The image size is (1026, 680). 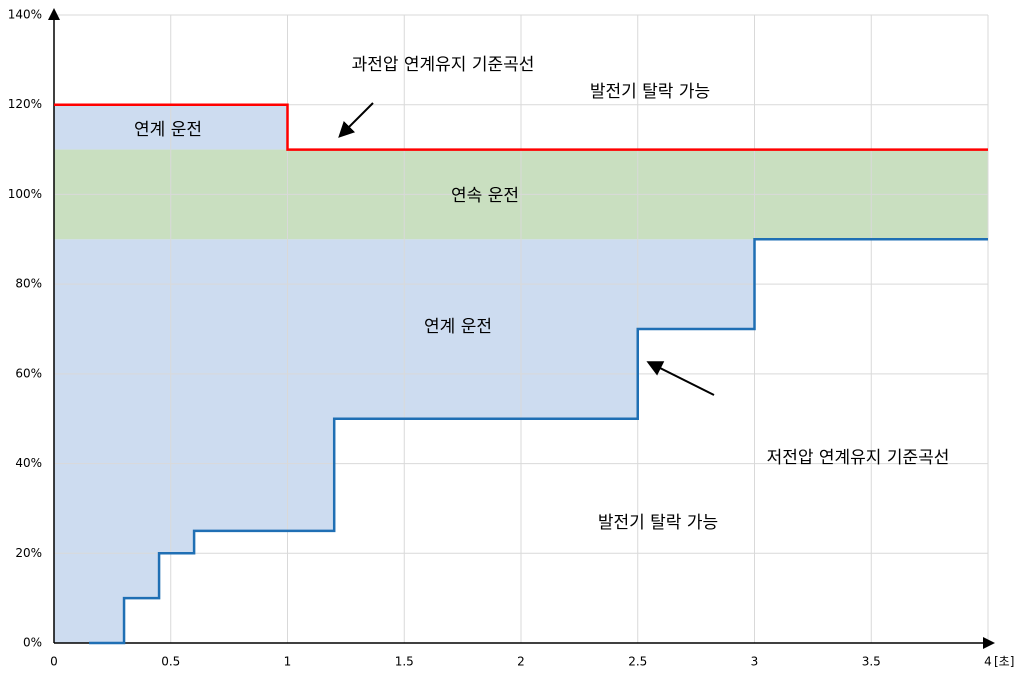 What do you see at coordinates (443, 65) in the screenshot?
I see `annotation: 과전압 연계유지 기준곡선` at bounding box center [443, 65].